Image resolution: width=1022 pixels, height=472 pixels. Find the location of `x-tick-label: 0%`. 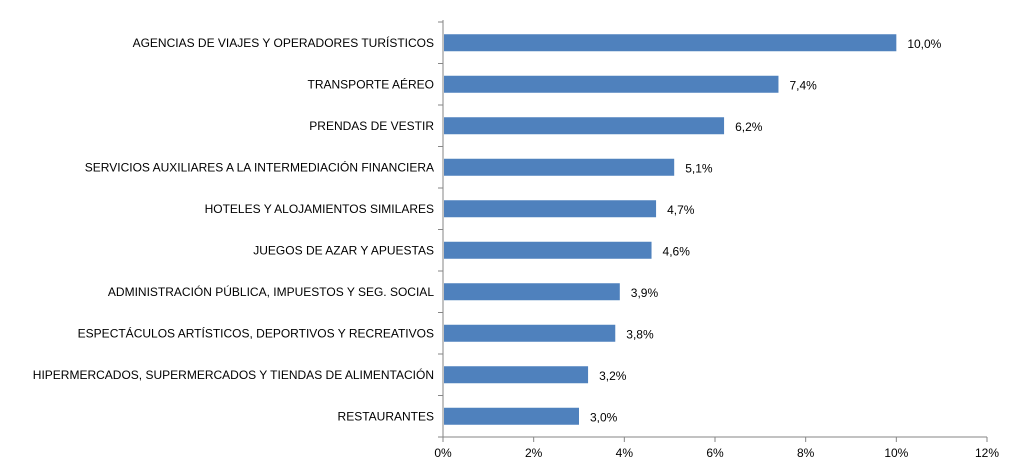

x-tick-label: 0% is located at coordinates (443, 453).